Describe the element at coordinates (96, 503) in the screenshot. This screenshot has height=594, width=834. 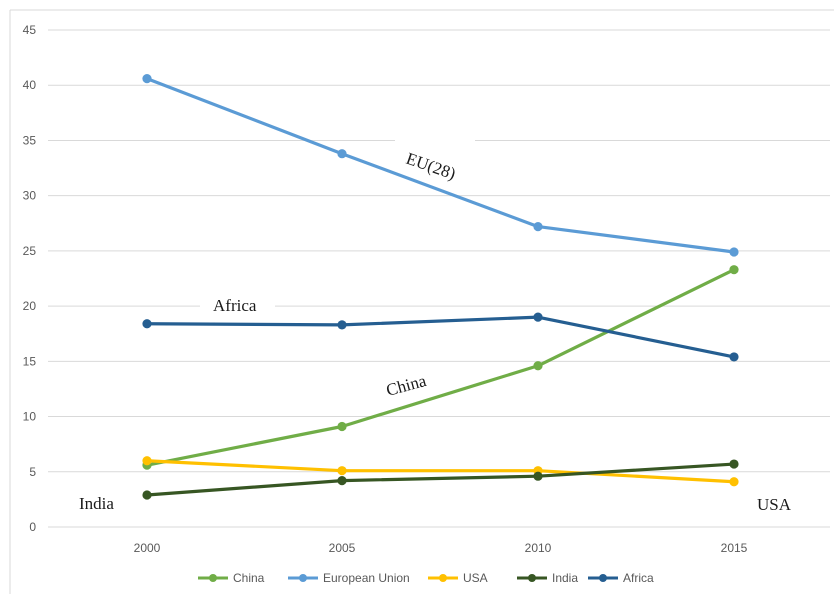
I see `annotation-label: India` at that location.